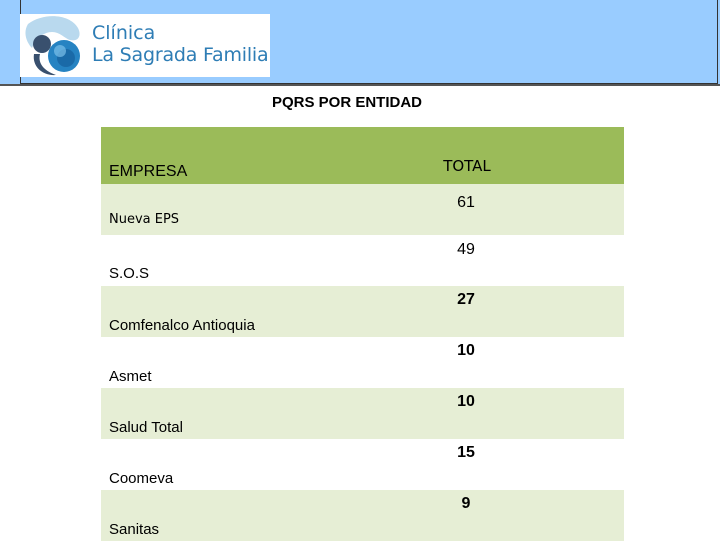 This screenshot has width=720, height=541. I want to click on table-row: Nueva EPS 61, so click(362, 209).